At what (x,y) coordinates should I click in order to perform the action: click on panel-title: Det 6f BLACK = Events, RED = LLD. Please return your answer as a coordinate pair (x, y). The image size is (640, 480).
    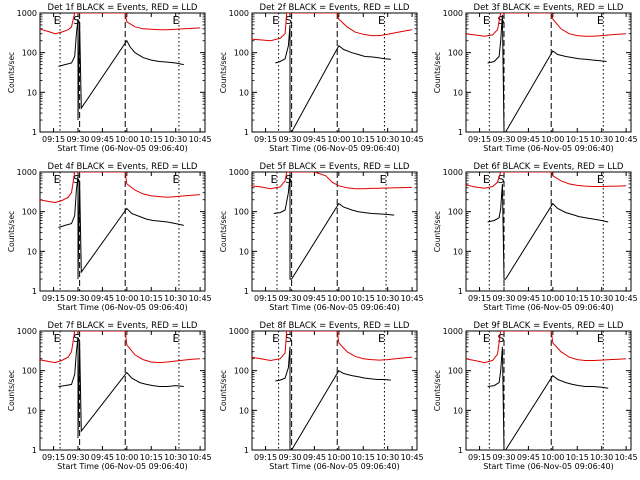
    Looking at the image, I should click on (549, 167).